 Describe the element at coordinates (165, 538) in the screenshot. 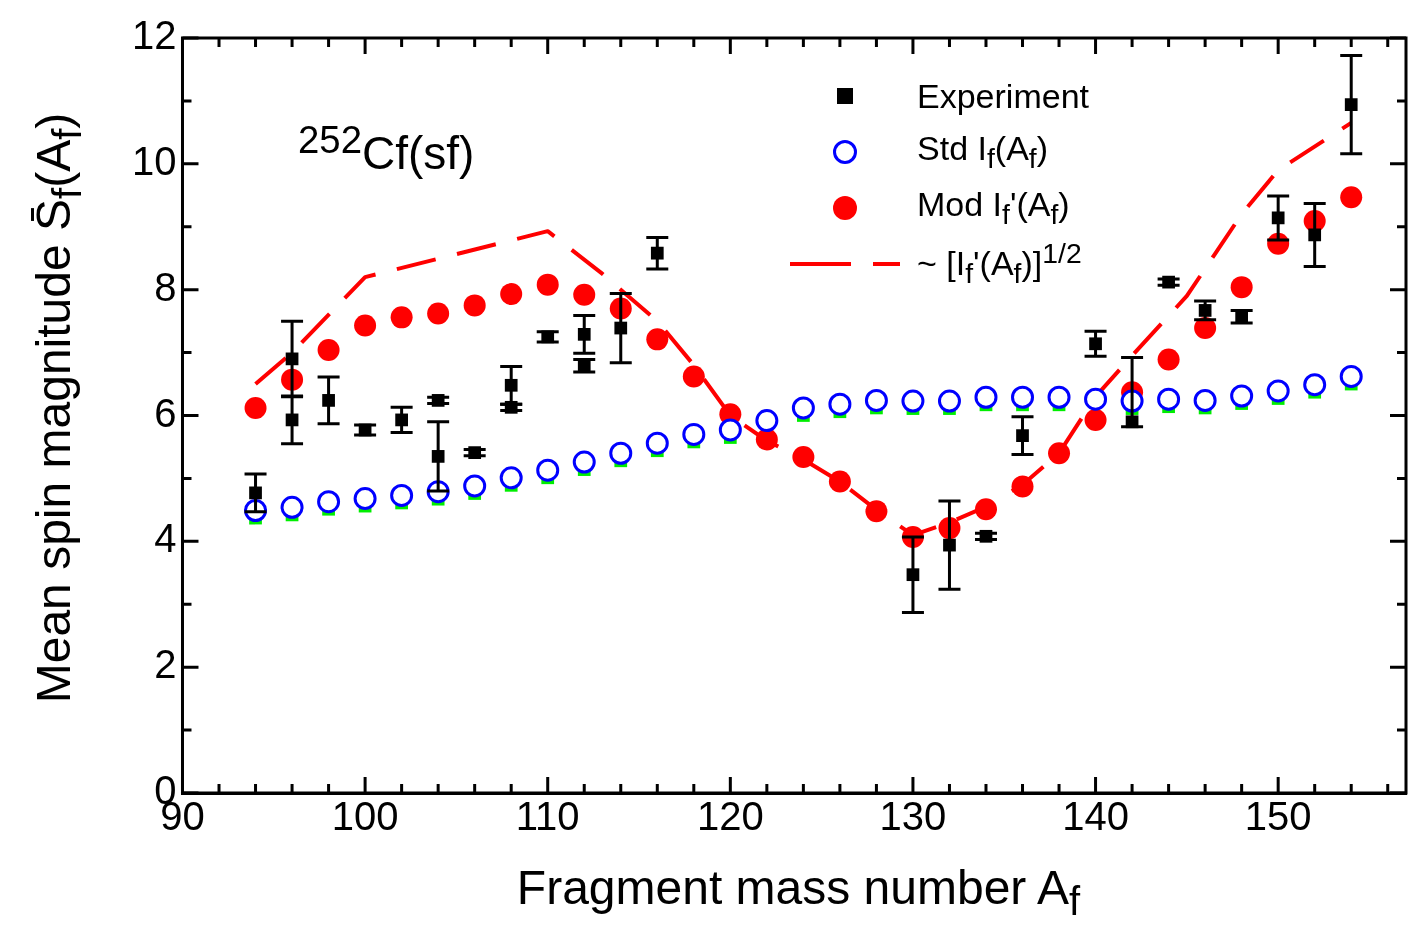

I see `y-tick-label: 4` at that location.